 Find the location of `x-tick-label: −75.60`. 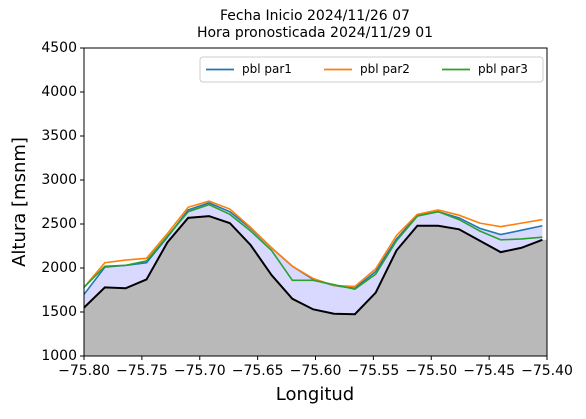

x-tick-label: −75.60 is located at coordinates (316, 371).